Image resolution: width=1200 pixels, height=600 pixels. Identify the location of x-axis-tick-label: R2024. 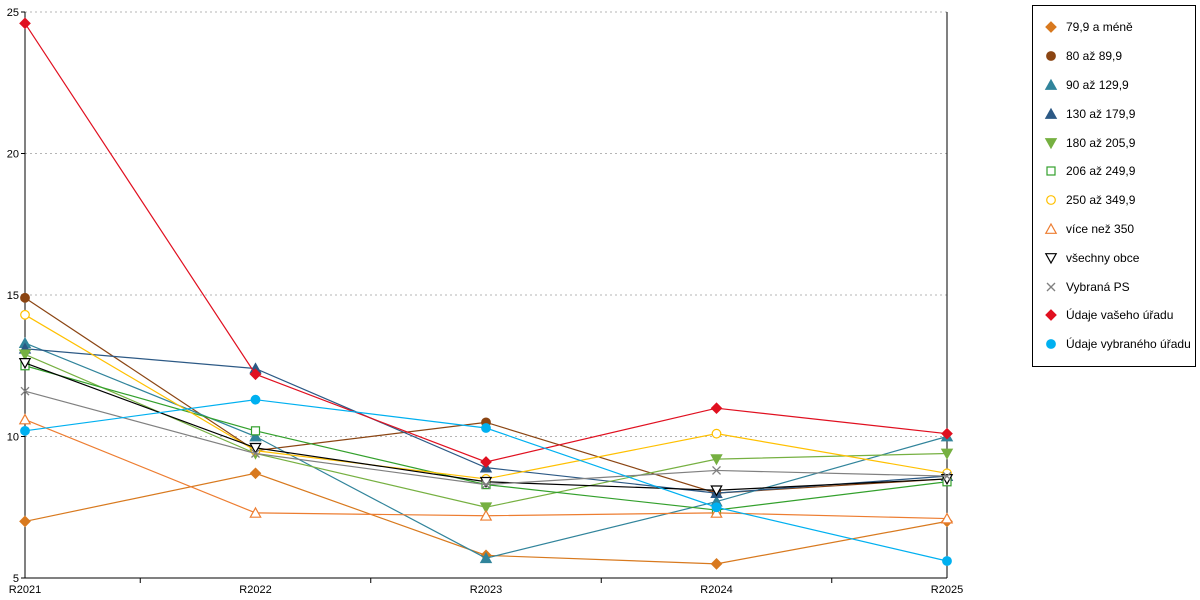
(716, 590).